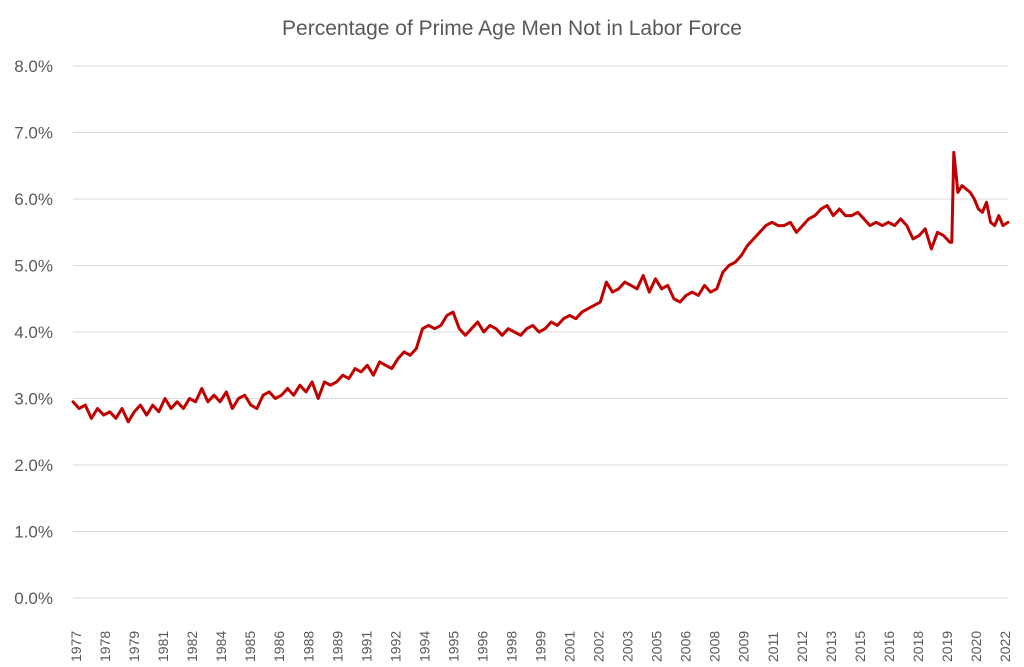  Describe the element at coordinates (570, 646) in the screenshot. I see `x-tick-label: 2001` at that location.